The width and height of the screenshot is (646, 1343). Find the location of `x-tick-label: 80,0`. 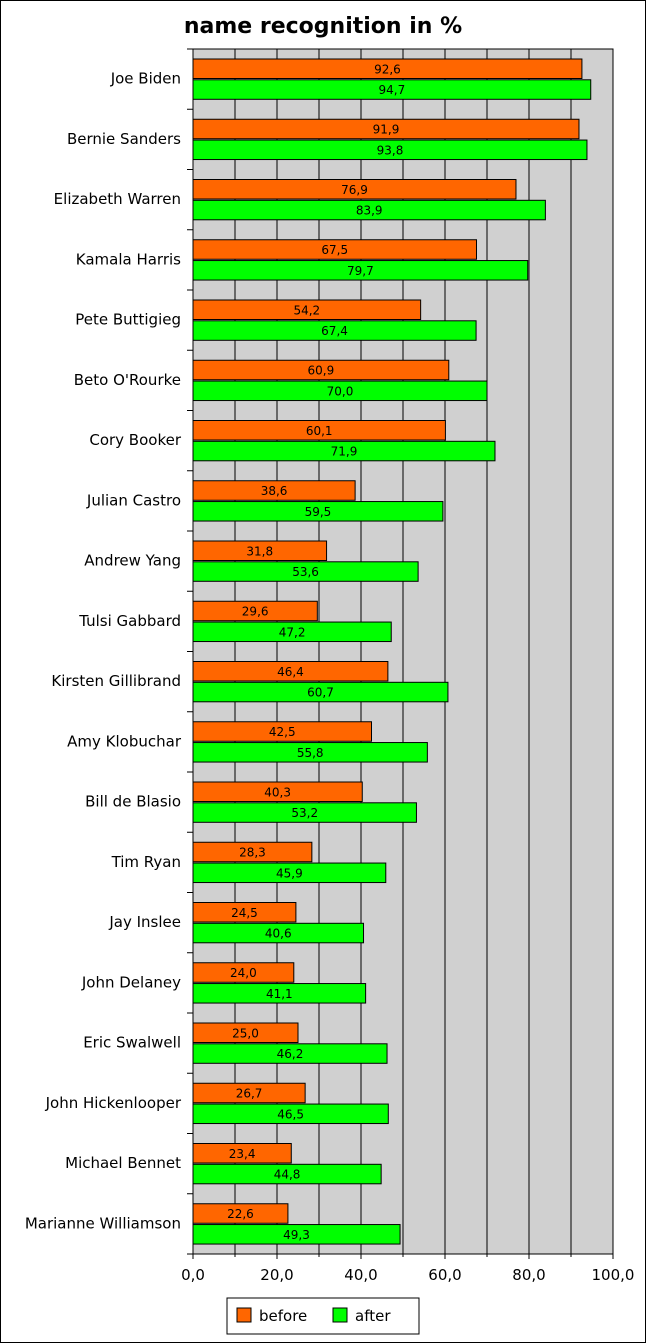

x-tick-label: 80,0 is located at coordinates (528, 1275).